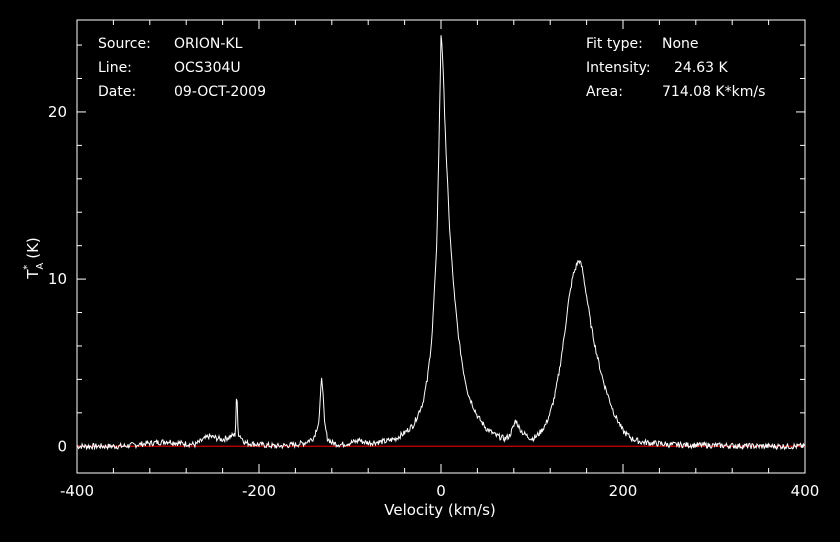 This screenshot has width=840, height=542. I want to click on intensity-label: Intensity:, so click(618, 68).